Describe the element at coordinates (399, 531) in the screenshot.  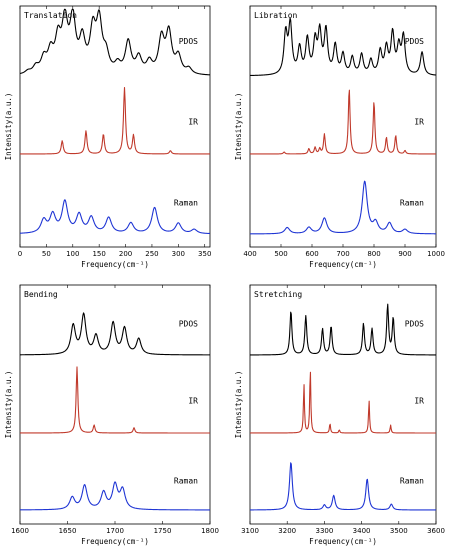
I see `x-tick-label: 3500` at that location.